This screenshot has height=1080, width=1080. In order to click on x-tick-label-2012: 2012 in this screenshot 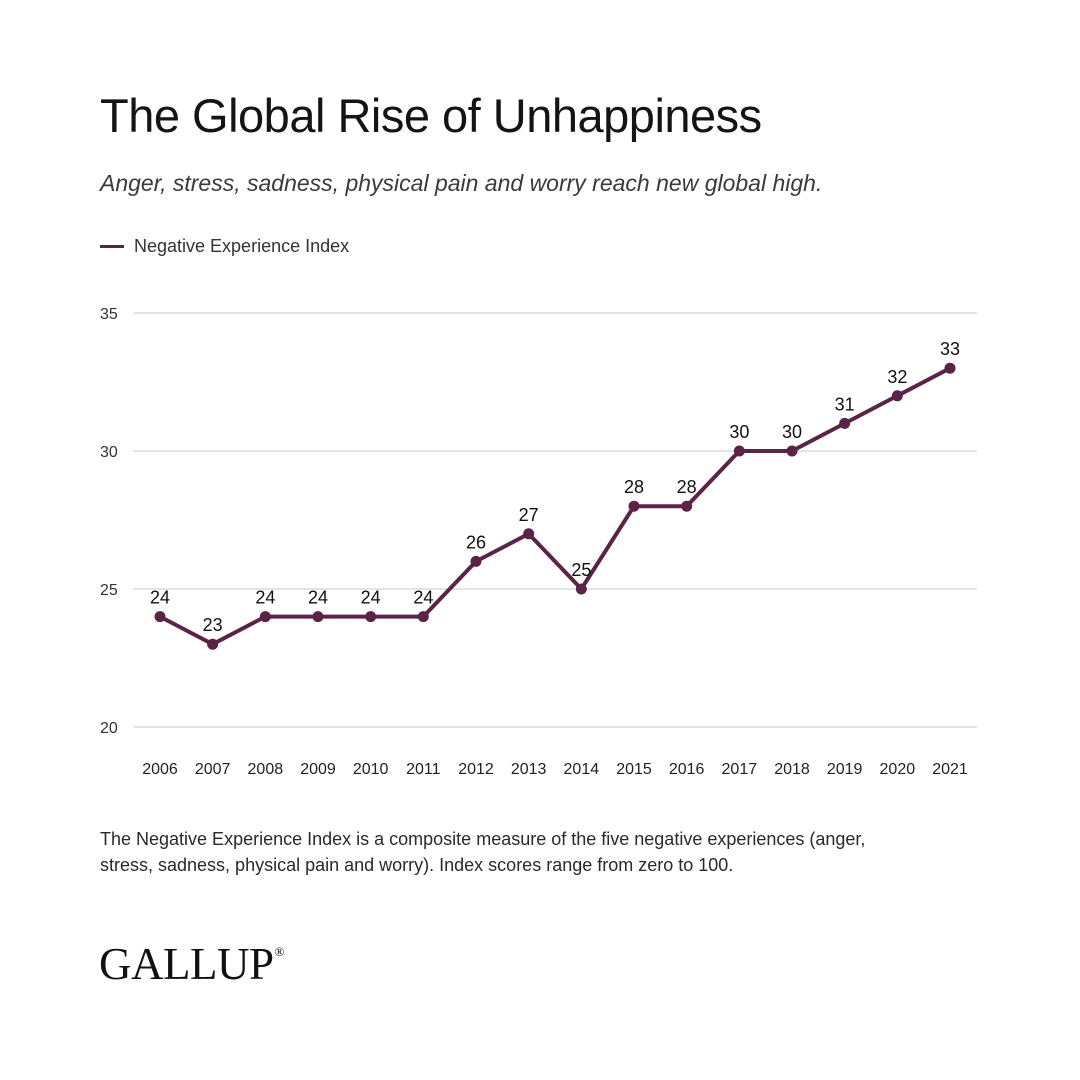, I will do `click(476, 769)`.